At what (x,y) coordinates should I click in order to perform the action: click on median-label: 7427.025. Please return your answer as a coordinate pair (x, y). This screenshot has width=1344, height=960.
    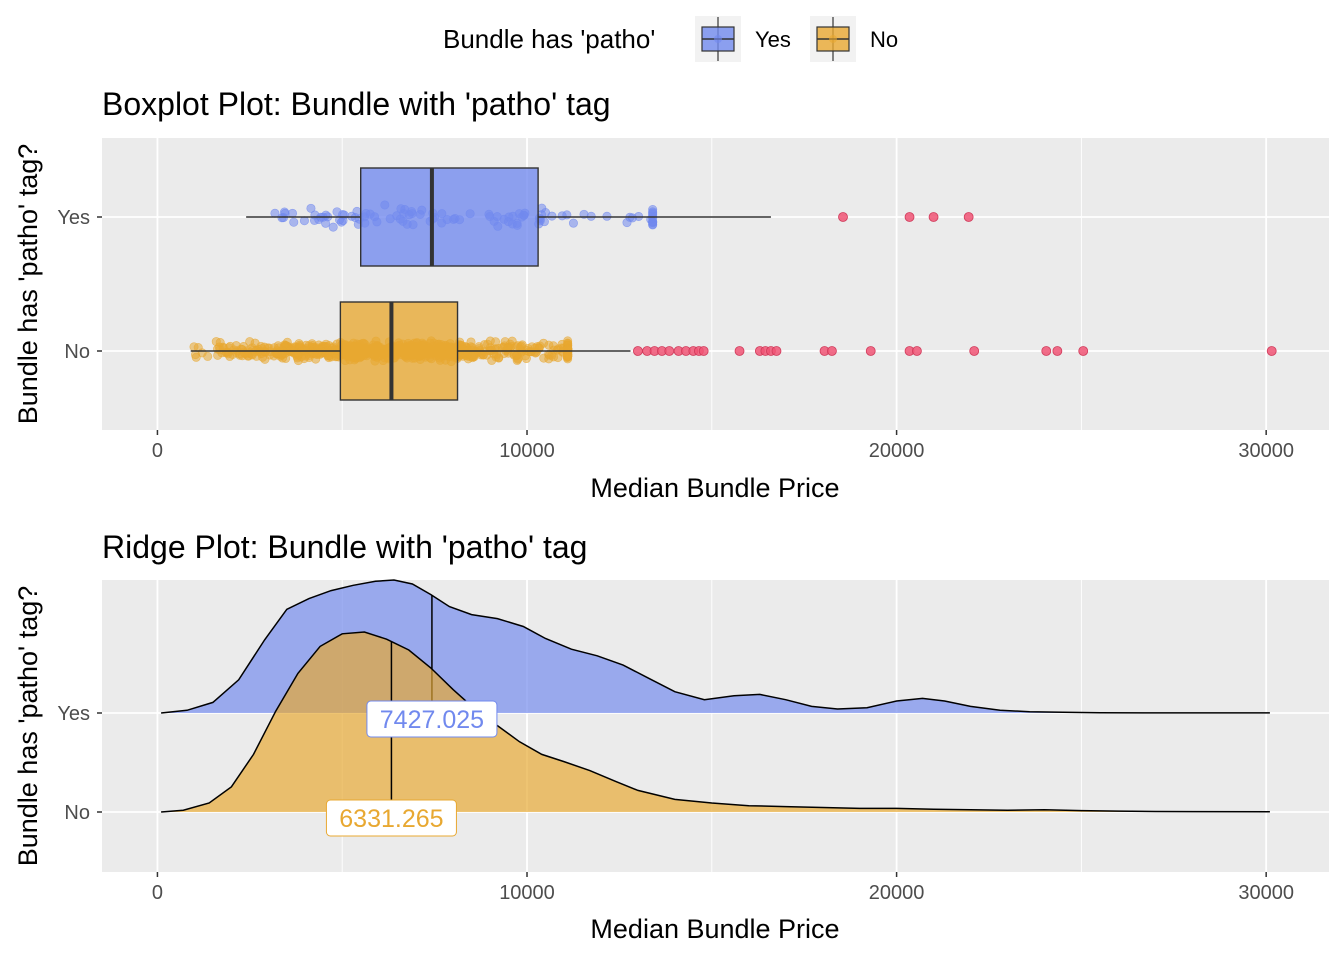
    Looking at the image, I should click on (432, 720).